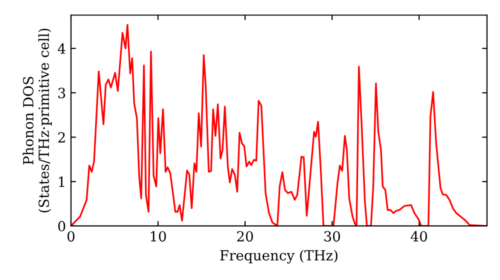 This screenshot has width=500, height=280. I want to click on y-tick-label: 1, so click(61, 181).